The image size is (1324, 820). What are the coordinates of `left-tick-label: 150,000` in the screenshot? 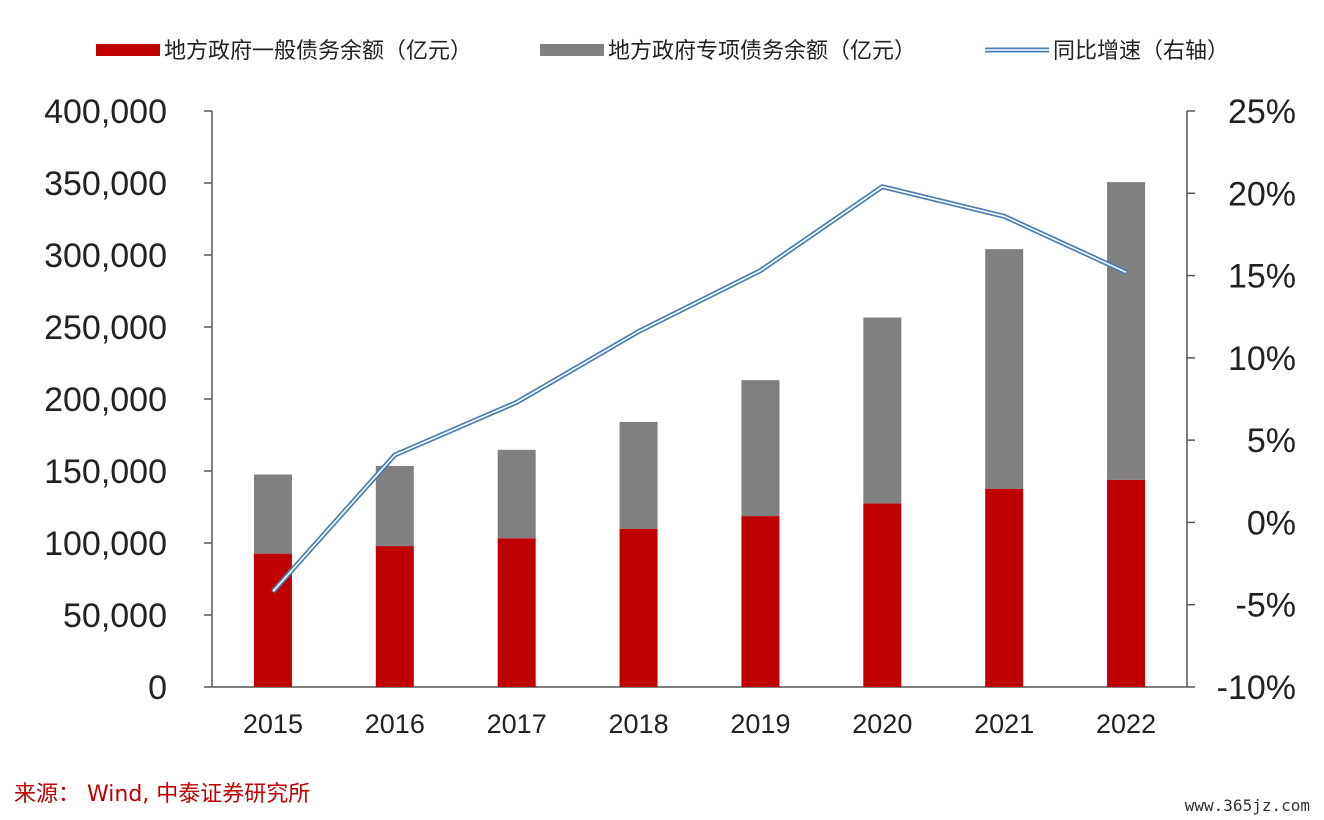 It's located at (105, 472).